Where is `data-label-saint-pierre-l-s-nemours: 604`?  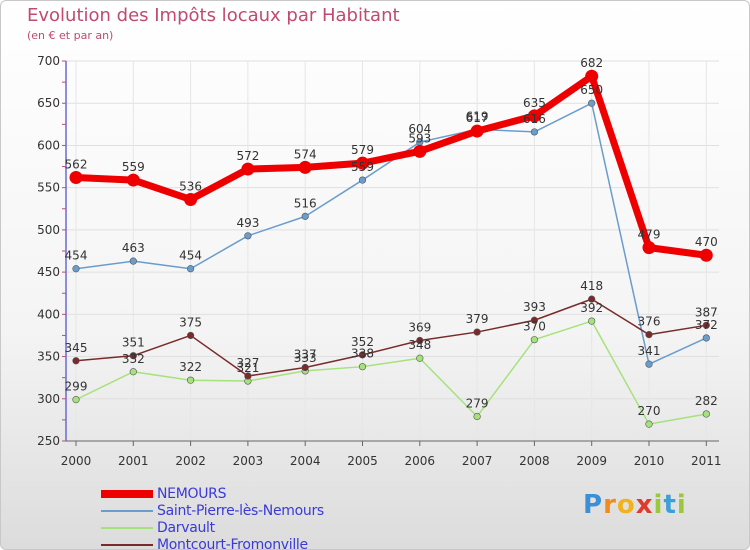
data-label-saint-pierre-l-s-nemours: 604 is located at coordinates (419, 129).